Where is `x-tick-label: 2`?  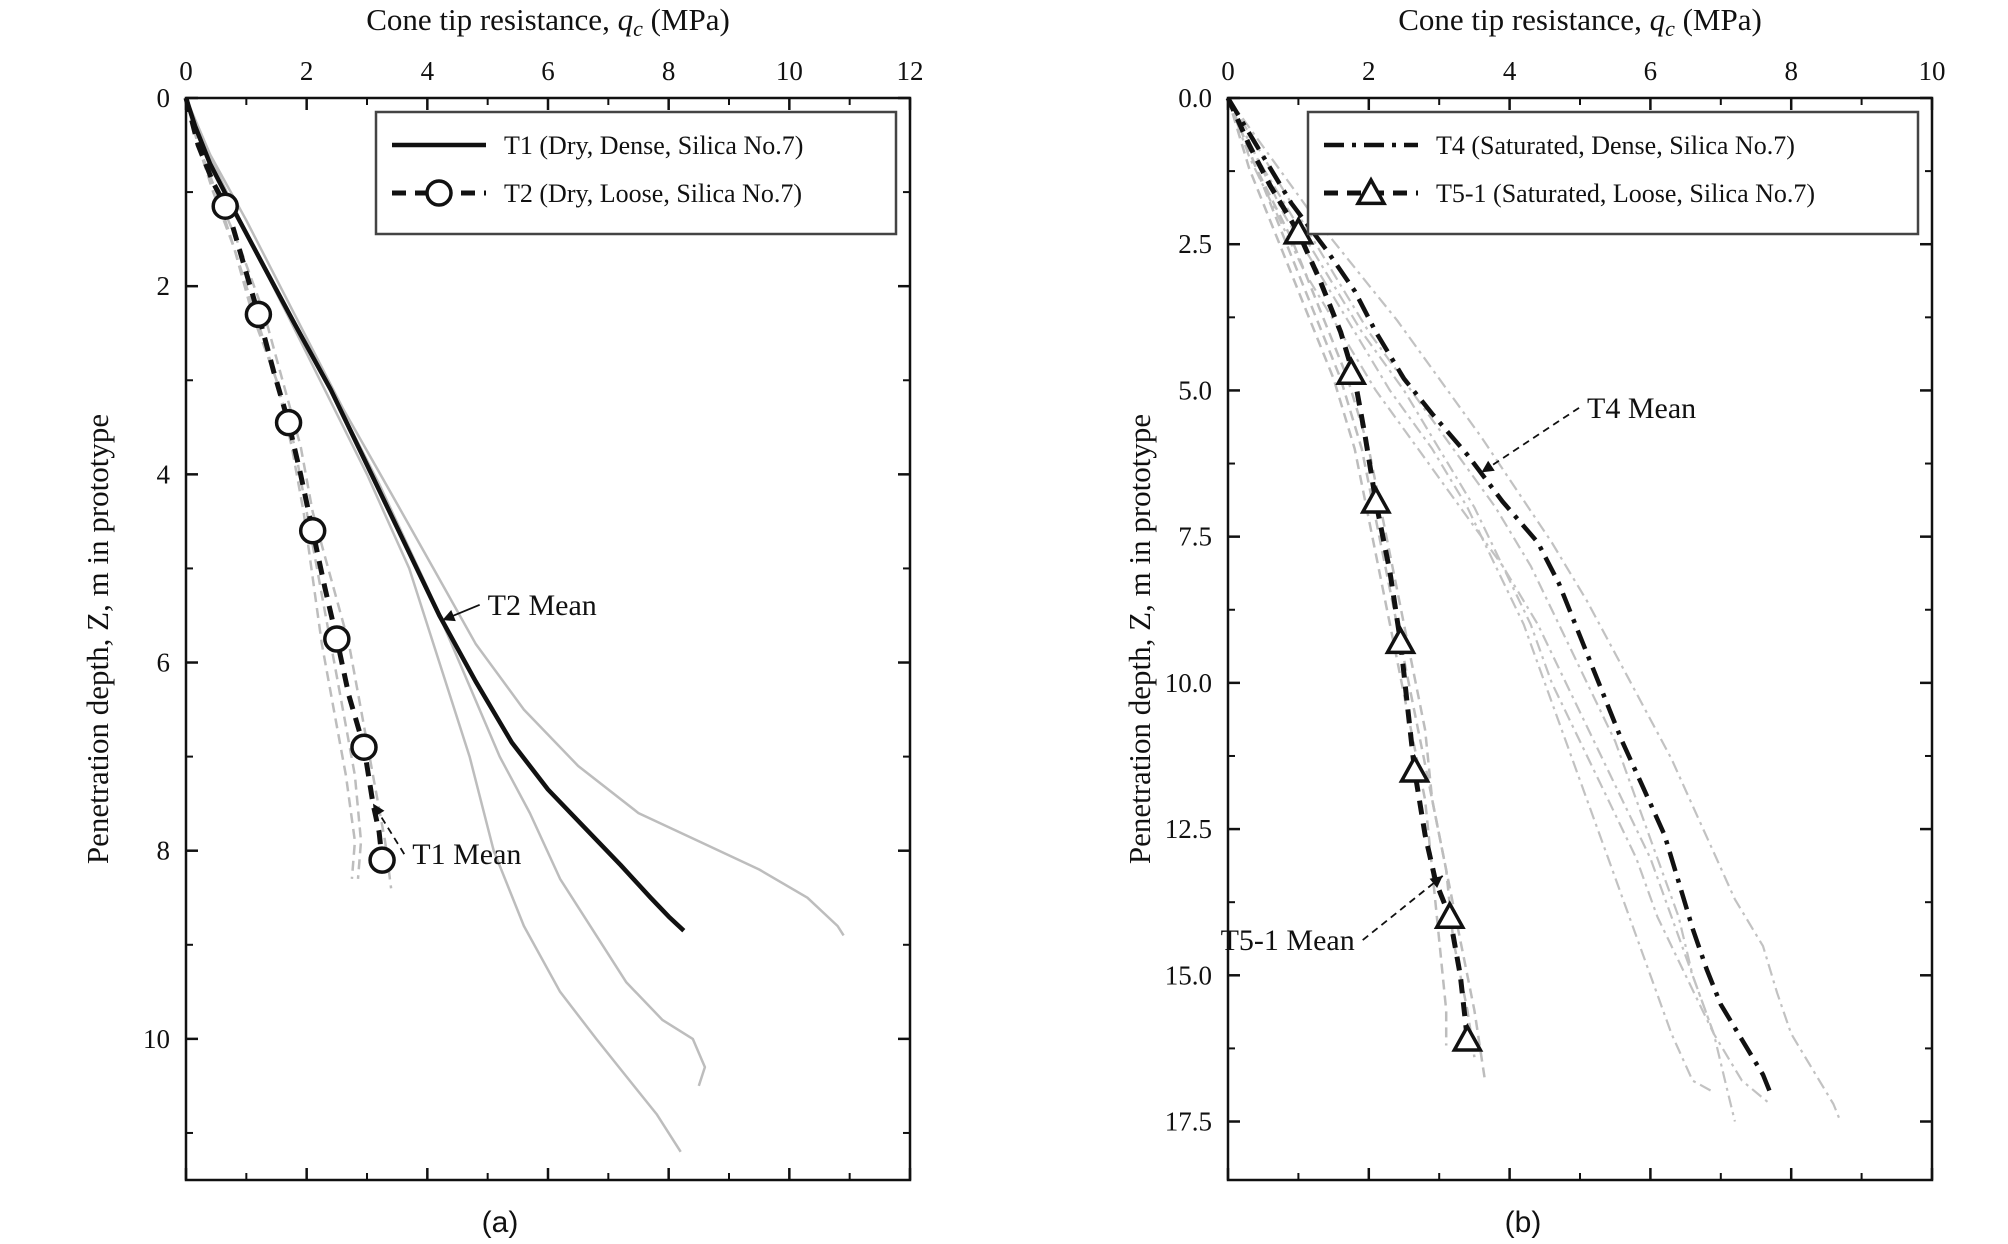 x-tick-label: 2 is located at coordinates (307, 71).